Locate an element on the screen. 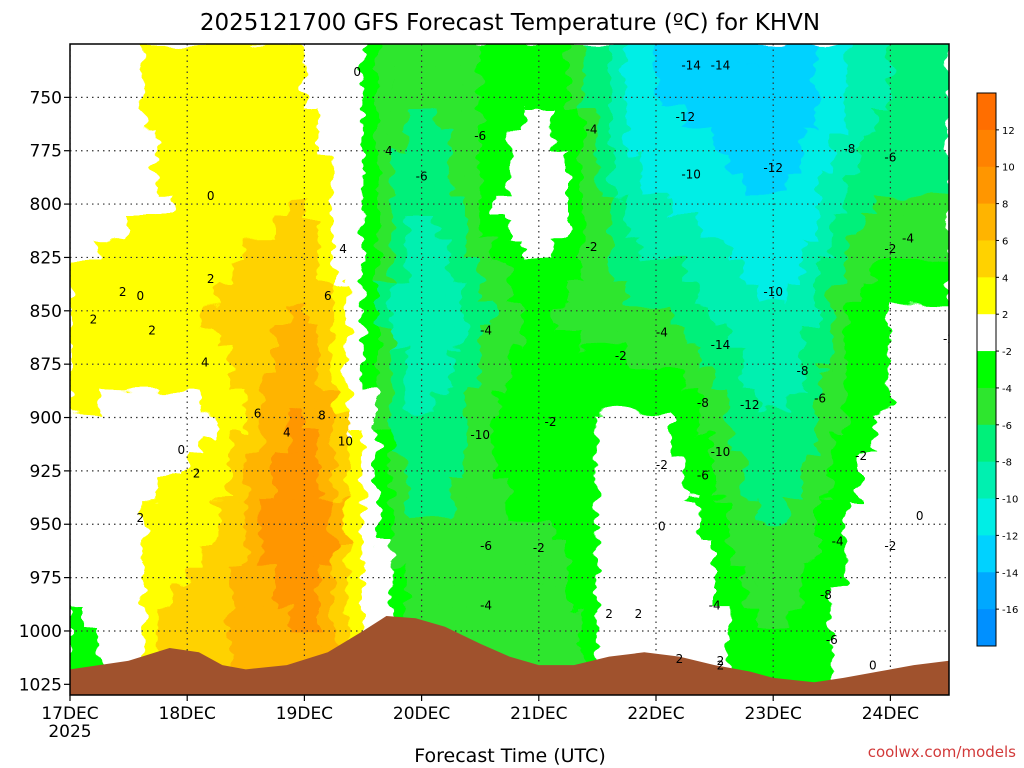 The height and width of the screenshot is (768, 1024). contour-label: 10 is located at coordinates (345, 441).